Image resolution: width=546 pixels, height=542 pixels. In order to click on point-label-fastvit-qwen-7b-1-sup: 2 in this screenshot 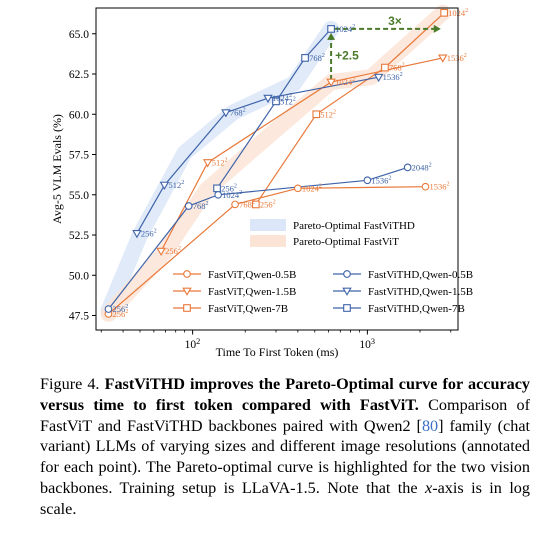, I will do `click(334, 112)`.